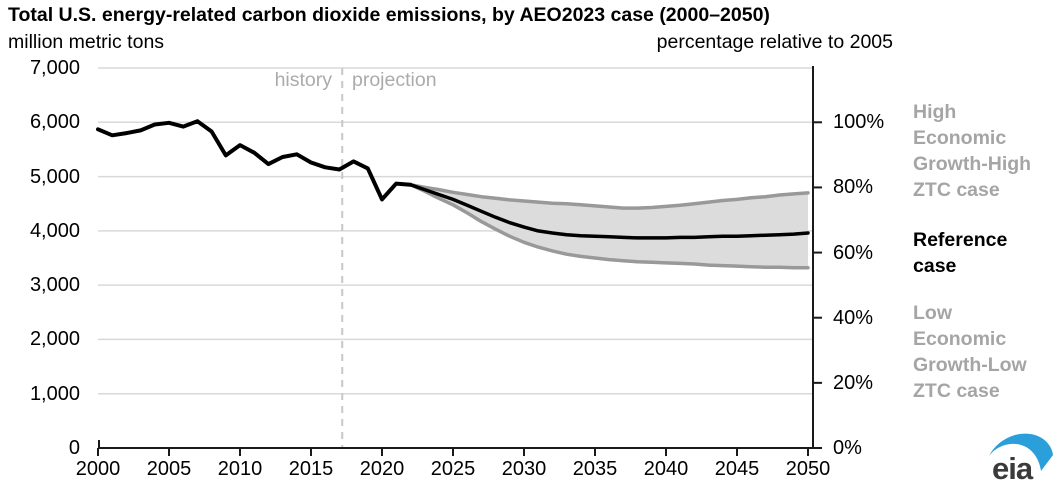 This screenshot has height=494, width=1060. I want to click on y-left-tick-label: 1,000, so click(54, 393).